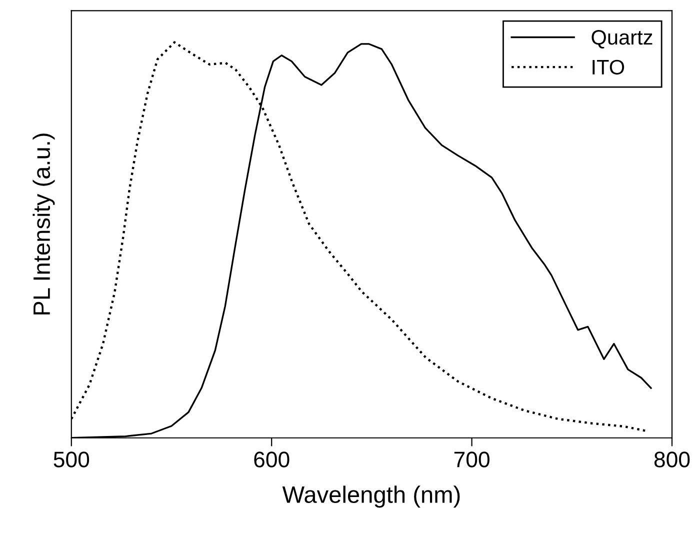 The height and width of the screenshot is (534, 700). What do you see at coordinates (672, 460) in the screenshot?
I see `x-tick-label: 800` at bounding box center [672, 460].